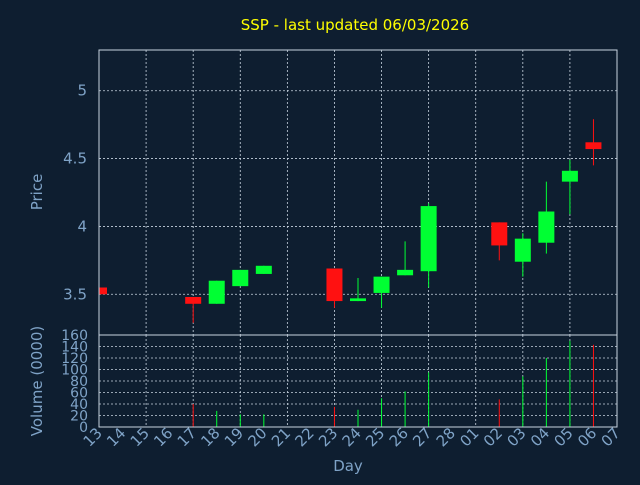  What do you see at coordinates (75, 294) in the screenshot?
I see `price-tick-label: 3.5` at bounding box center [75, 294].